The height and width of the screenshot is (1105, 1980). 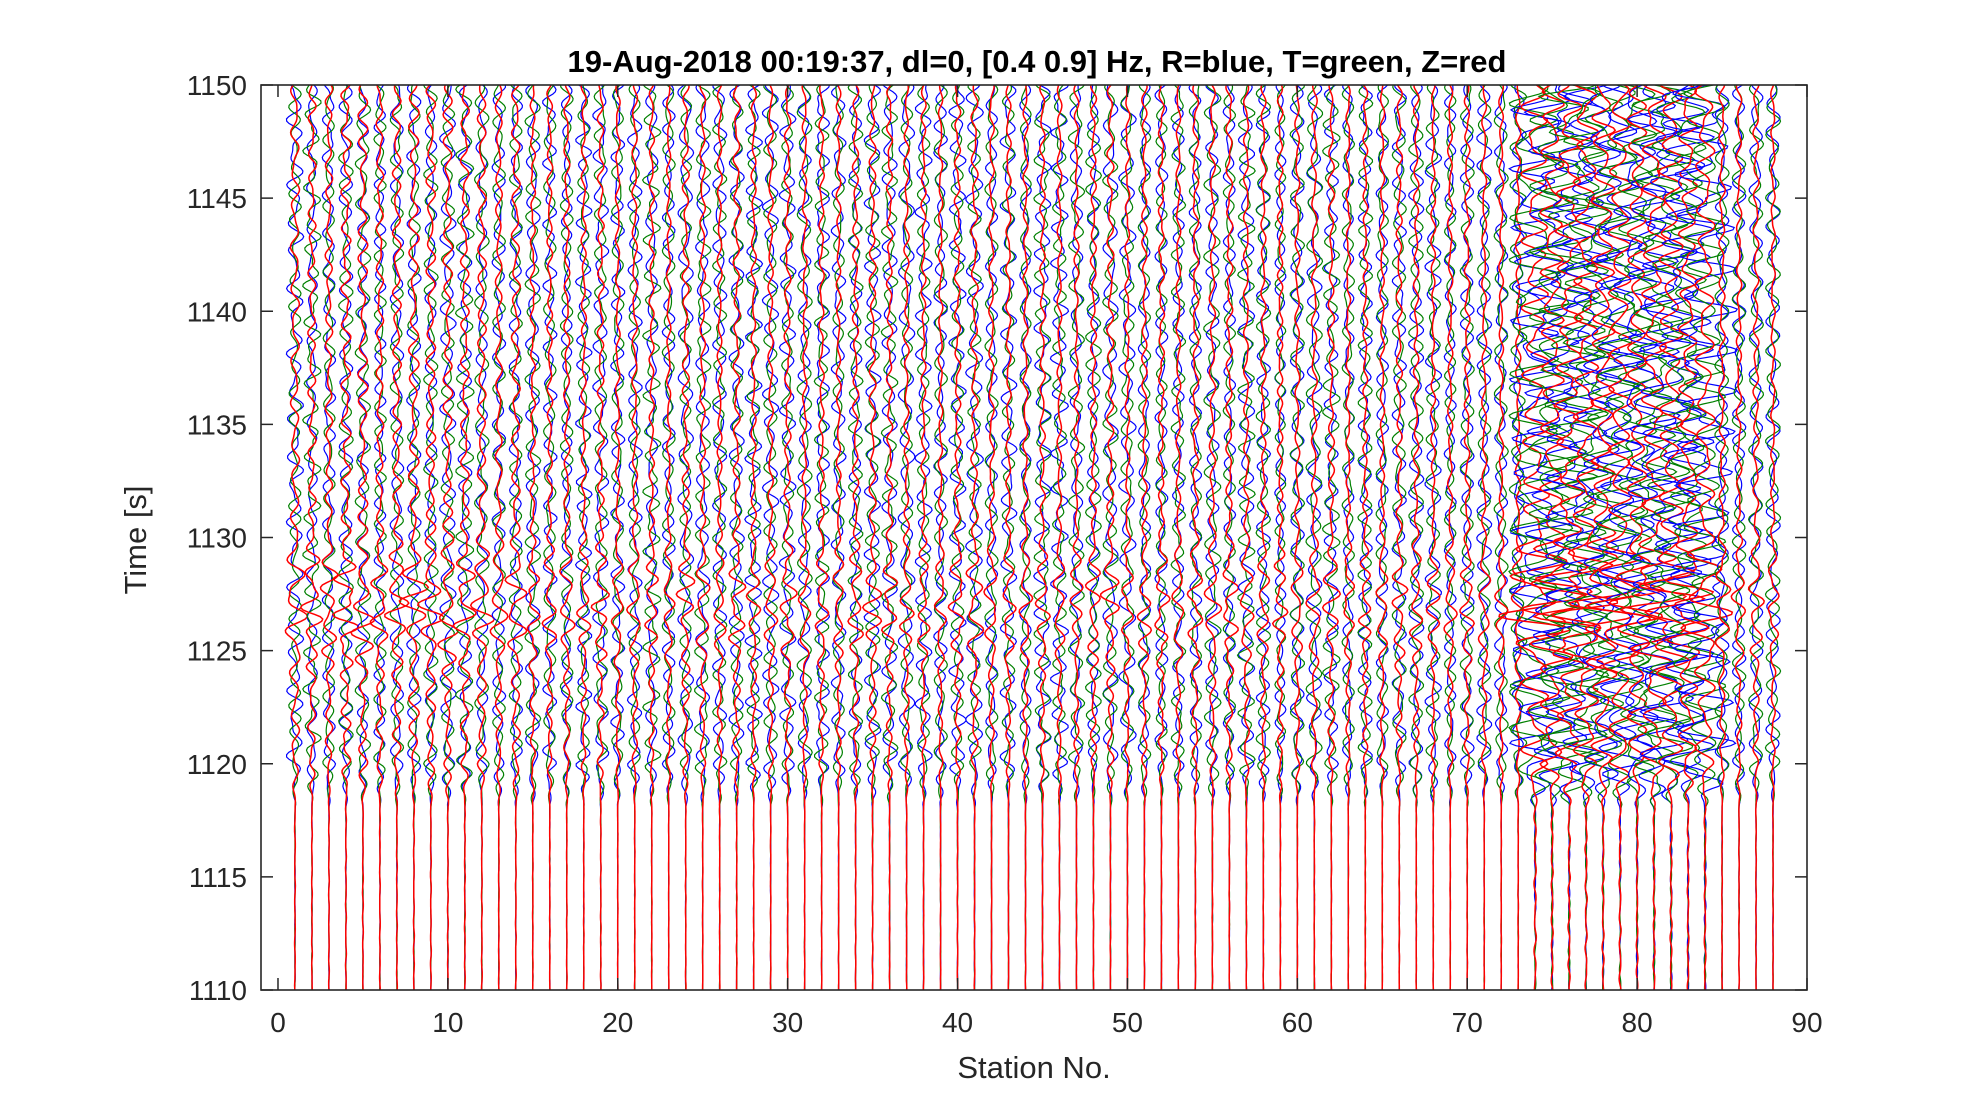 What do you see at coordinates (1637, 1022) in the screenshot?
I see `x-tick-label: 80` at bounding box center [1637, 1022].